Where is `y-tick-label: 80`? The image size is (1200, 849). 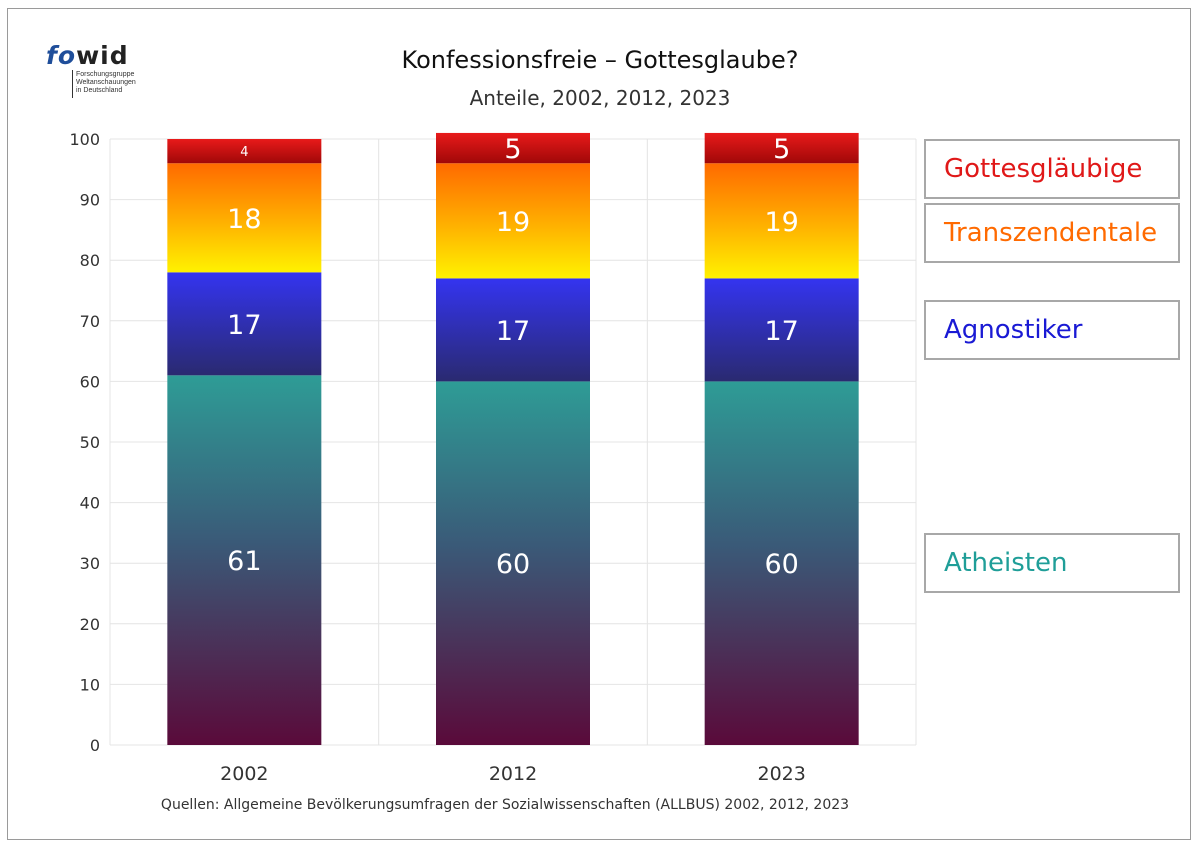 y-tick-label: 80 is located at coordinates (90, 260).